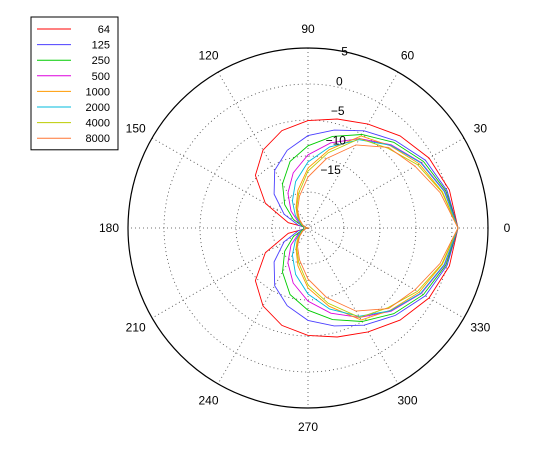 The width and height of the screenshot is (542, 455). What do you see at coordinates (109, 228) in the screenshot?
I see `angle-tick-label: 180` at bounding box center [109, 228].